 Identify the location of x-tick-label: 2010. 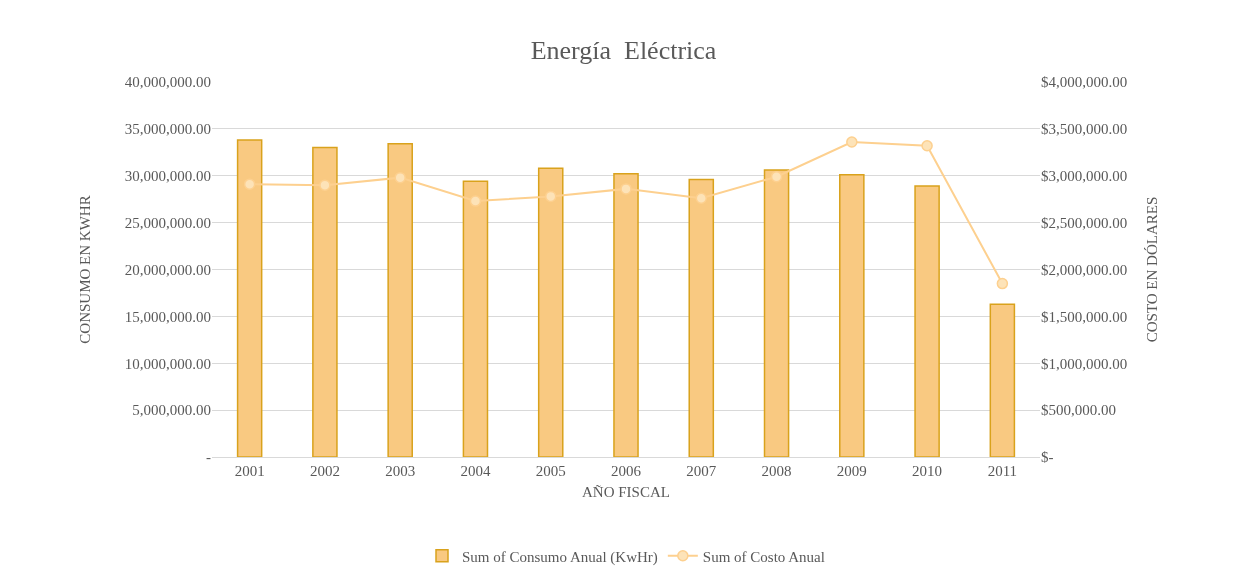
(927, 471).